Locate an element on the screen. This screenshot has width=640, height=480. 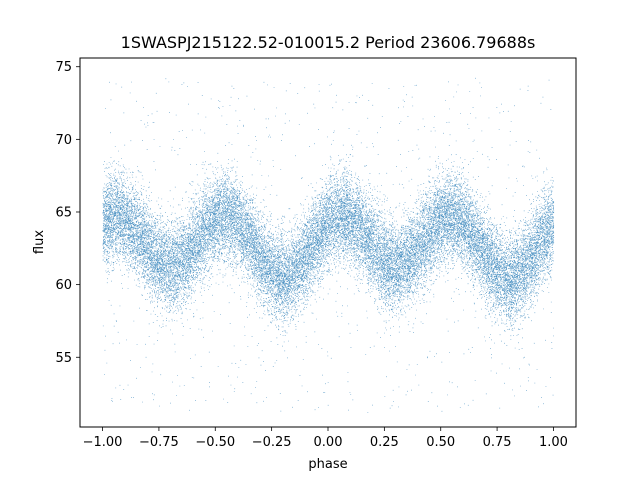
x-axis-ticks: −1.00 −0.75 −0.50 −0.25 0.00 0.25 0.50 0.75 1.00 is located at coordinates (325, 438).